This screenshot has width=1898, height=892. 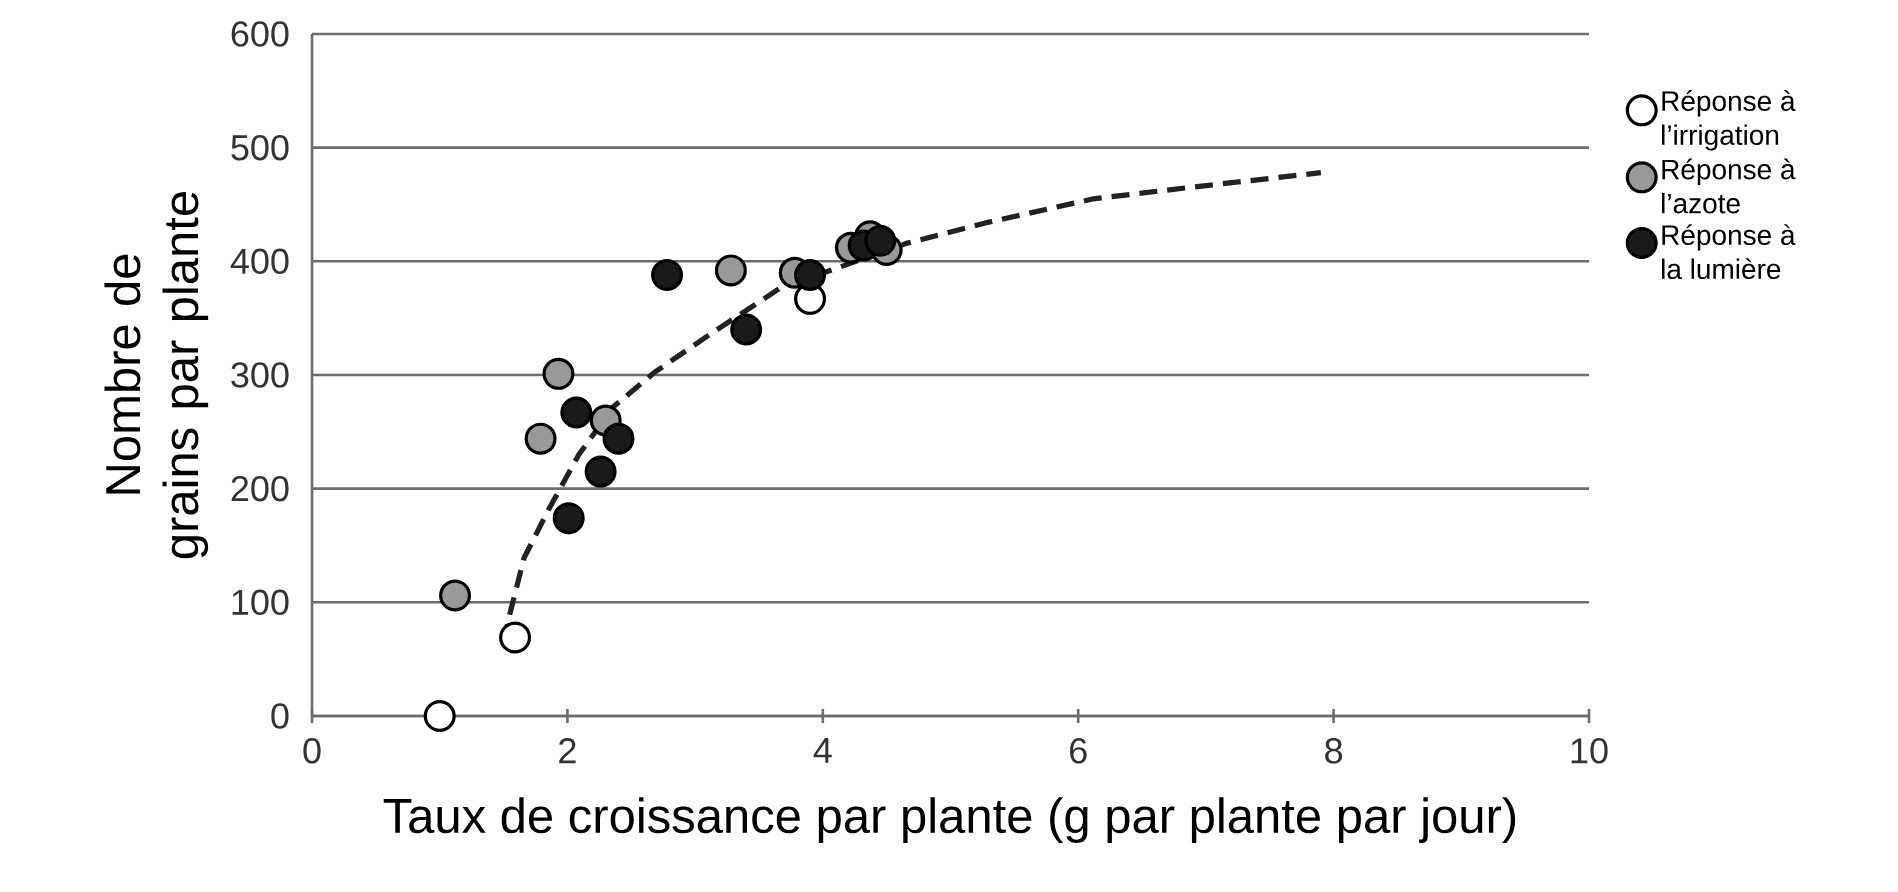 What do you see at coordinates (1729, 186) in the screenshot?
I see `legend-label: Réponse à l’azote` at bounding box center [1729, 186].